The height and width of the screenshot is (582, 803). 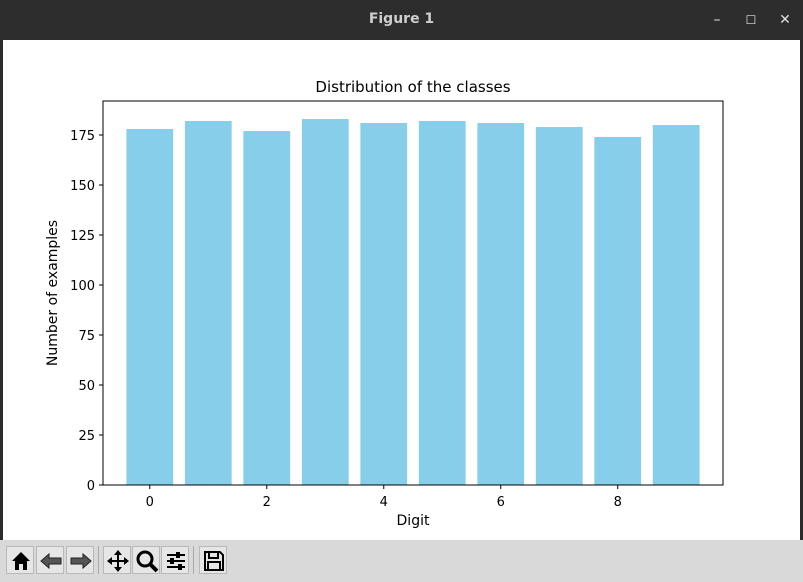 What do you see at coordinates (501, 502) in the screenshot?
I see `x-tick-label: 6` at bounding box center [501, 502].